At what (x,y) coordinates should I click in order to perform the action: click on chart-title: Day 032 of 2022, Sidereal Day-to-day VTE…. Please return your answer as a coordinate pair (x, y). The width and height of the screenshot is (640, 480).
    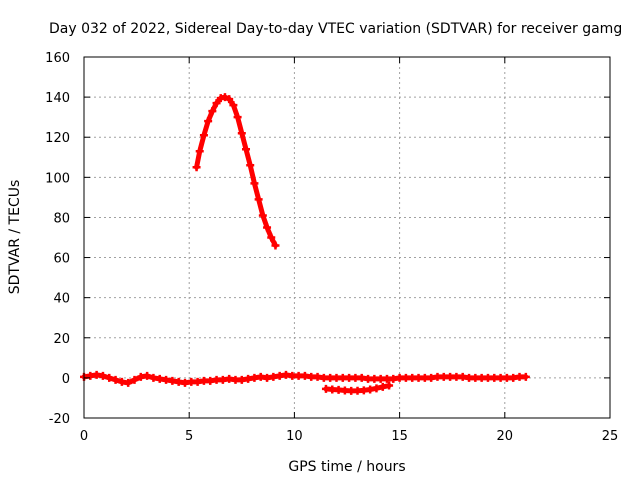
    Looking at the image, I should click on (335, 29).